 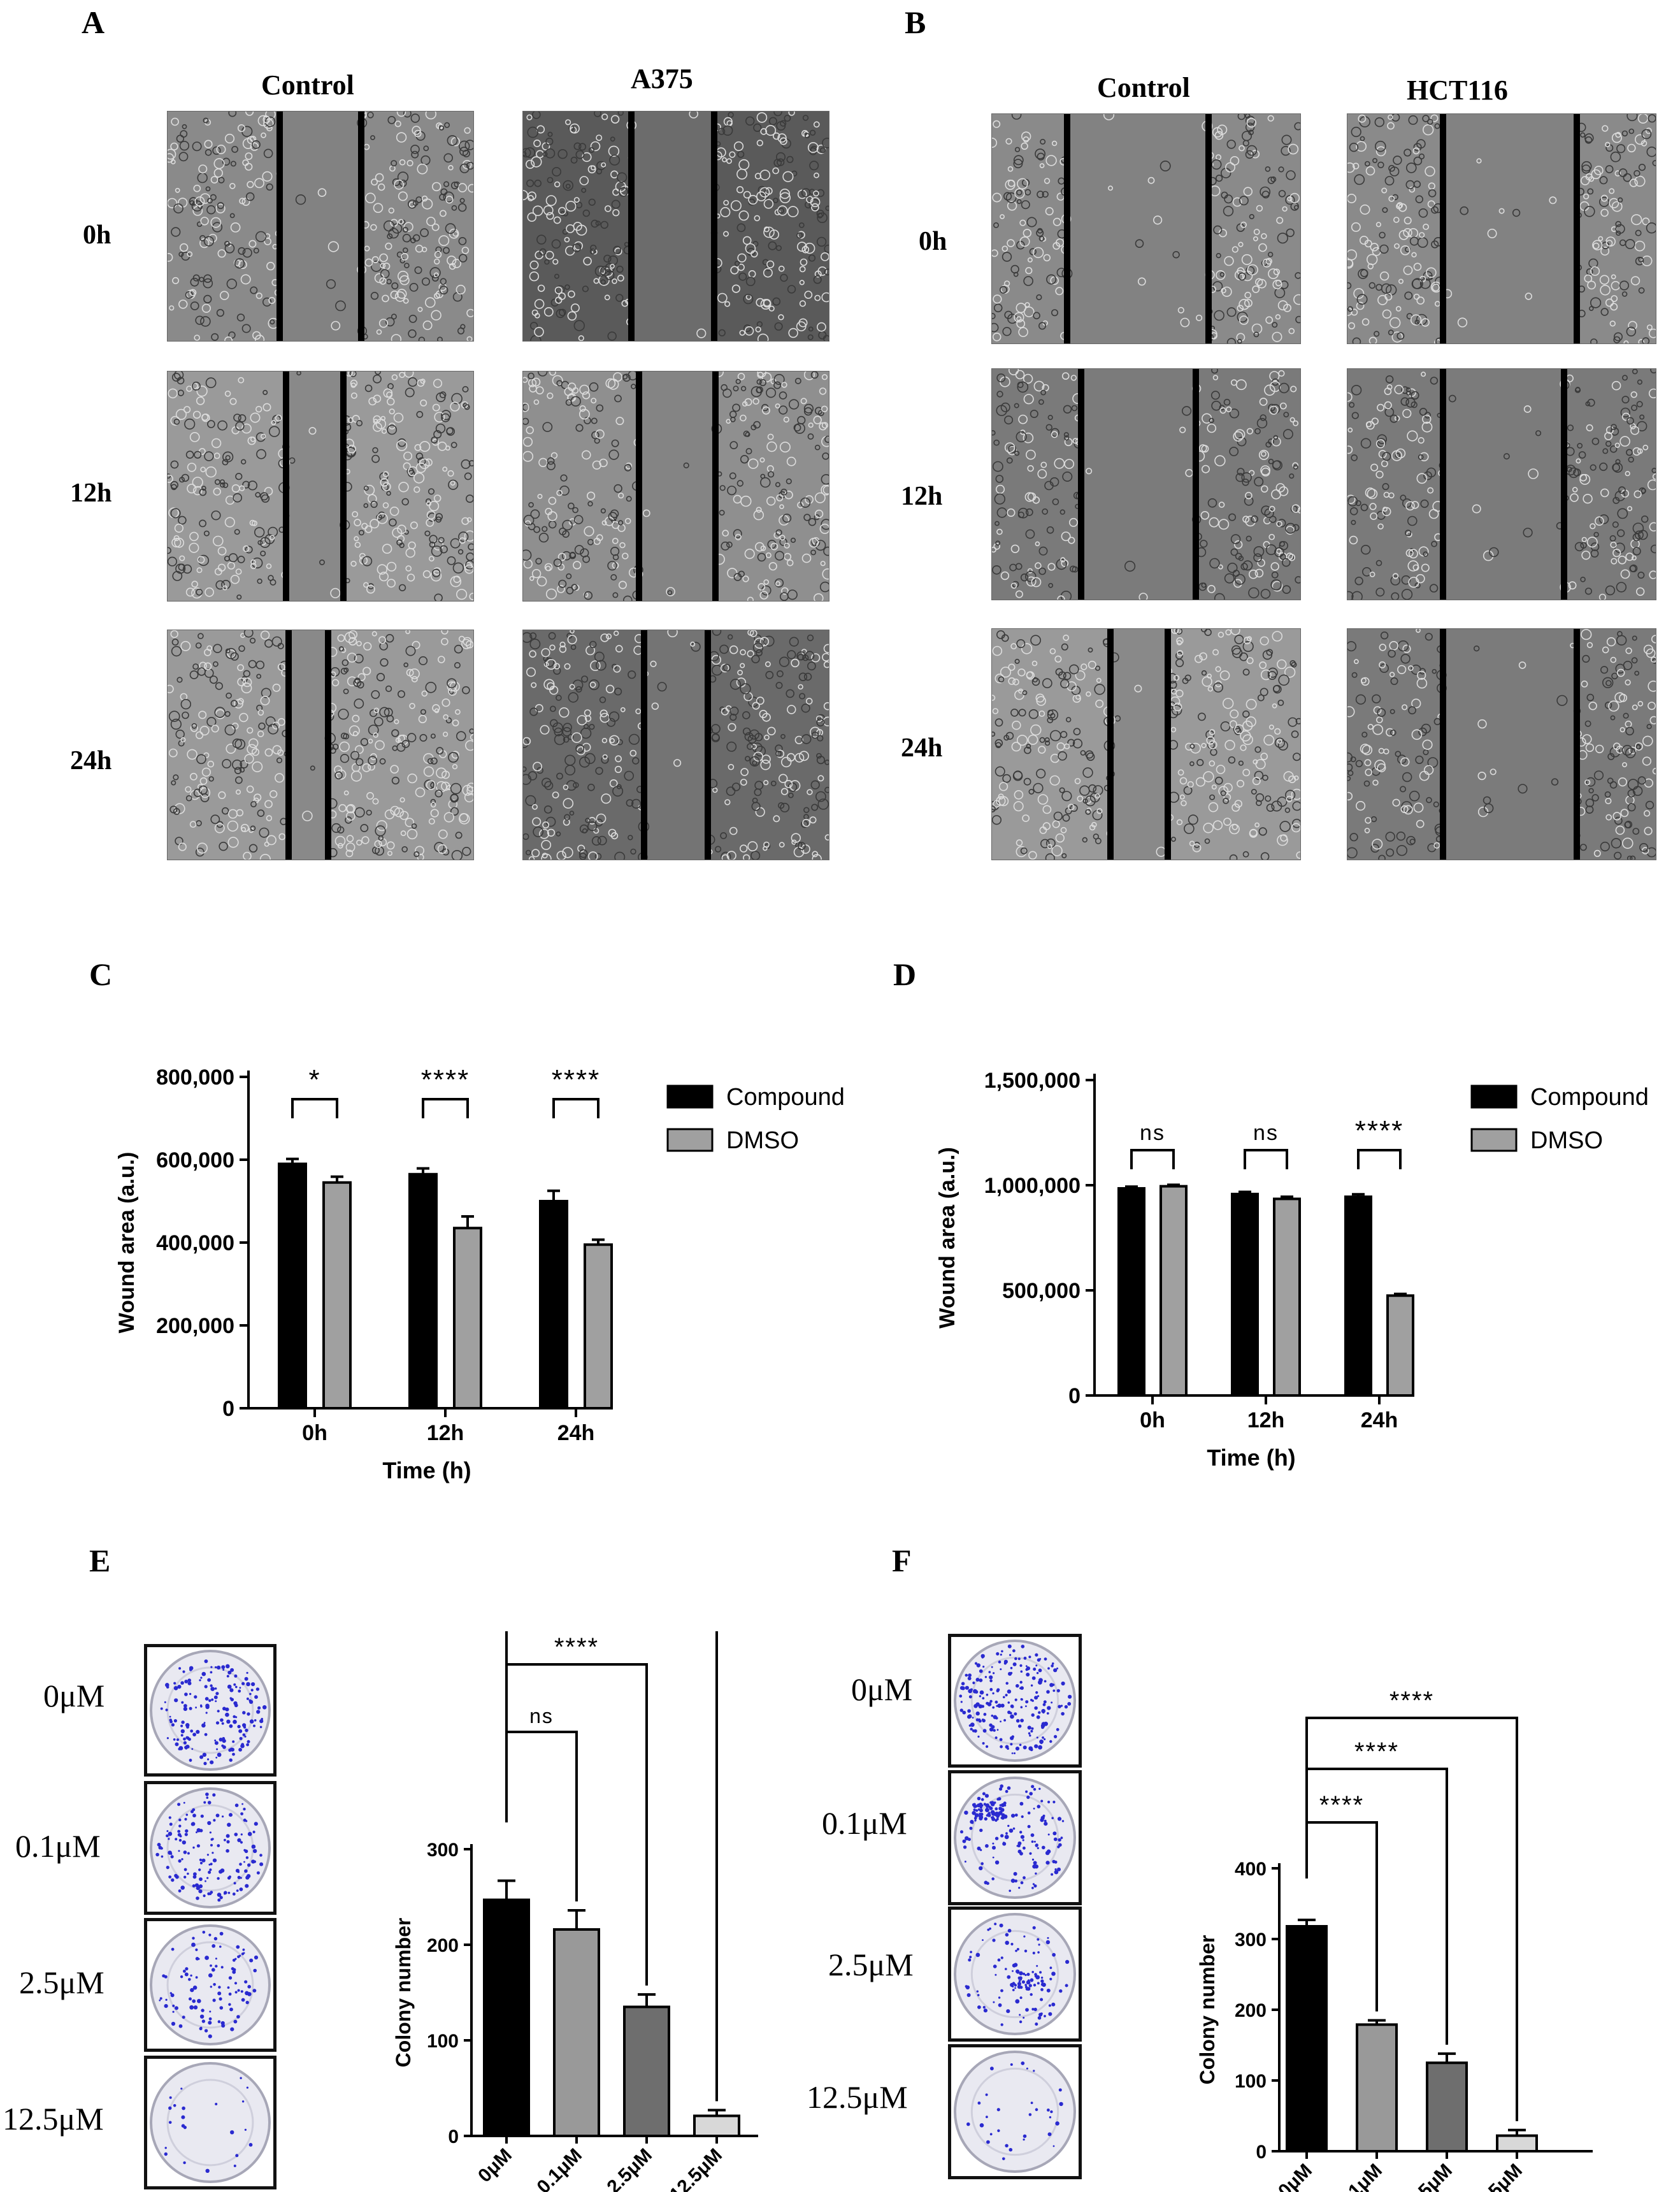 I want to click on panel-a-column-control: Control, so click(x=307, y=85).